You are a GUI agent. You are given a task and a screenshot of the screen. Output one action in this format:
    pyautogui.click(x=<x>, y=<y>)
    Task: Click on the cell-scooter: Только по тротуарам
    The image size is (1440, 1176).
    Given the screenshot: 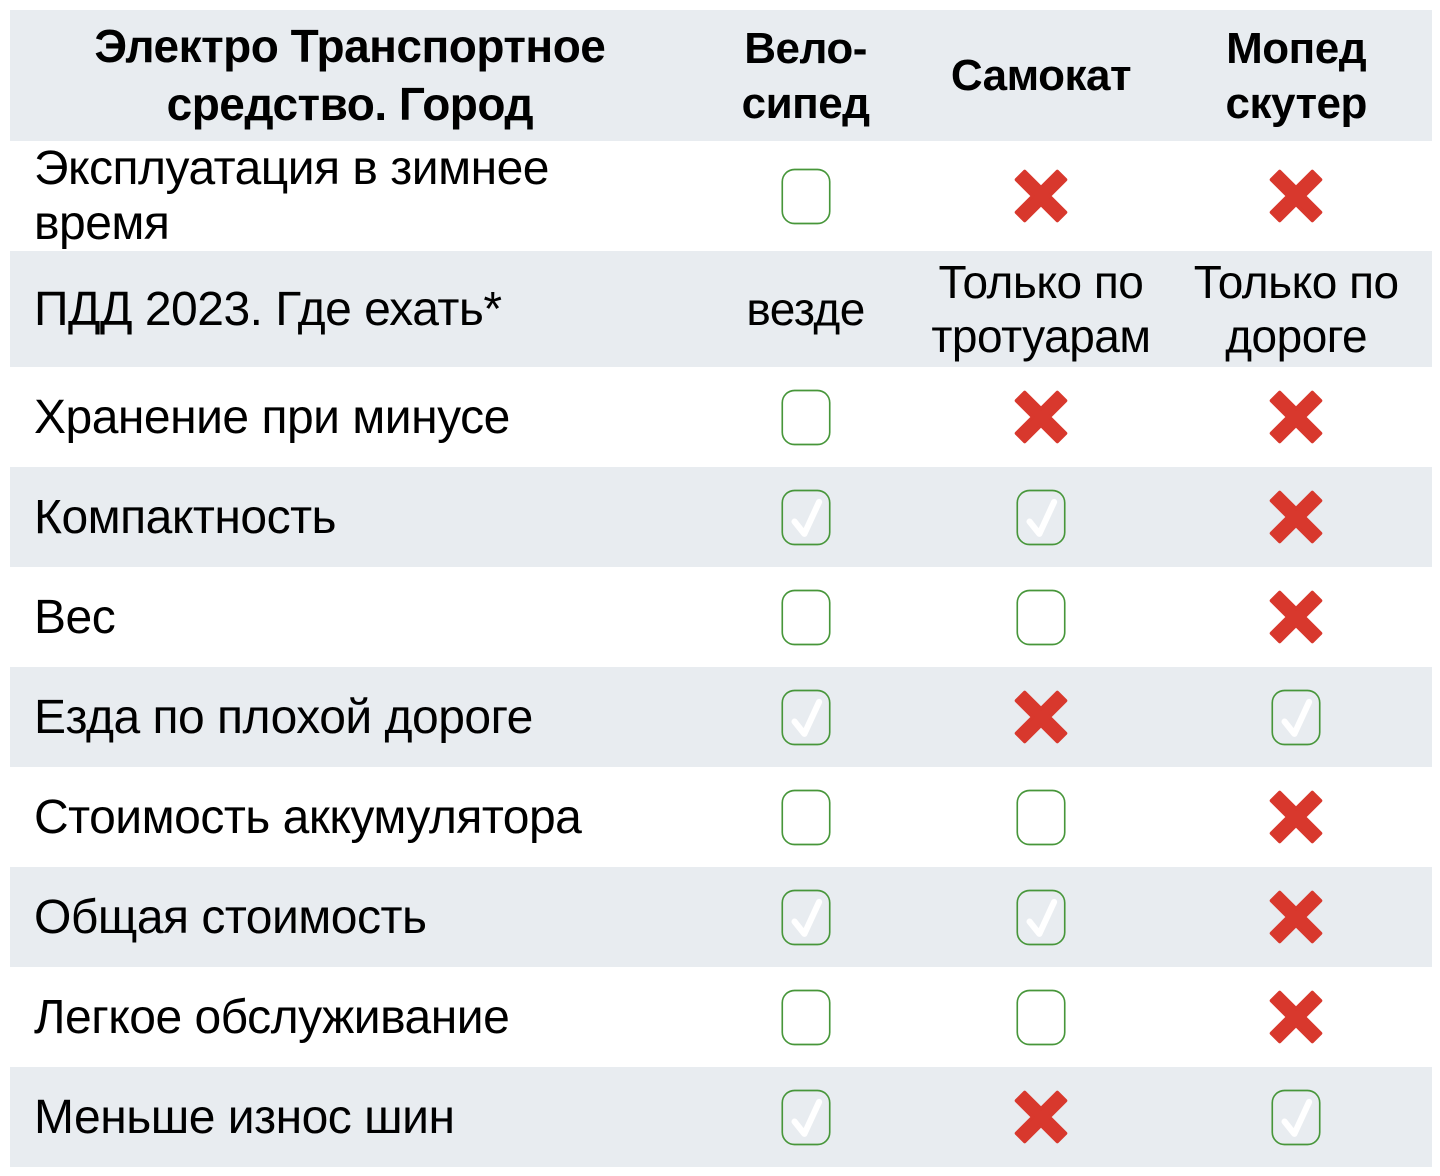 What is the action you would take?
    pyautogui.click(x=1041, y=309)
    